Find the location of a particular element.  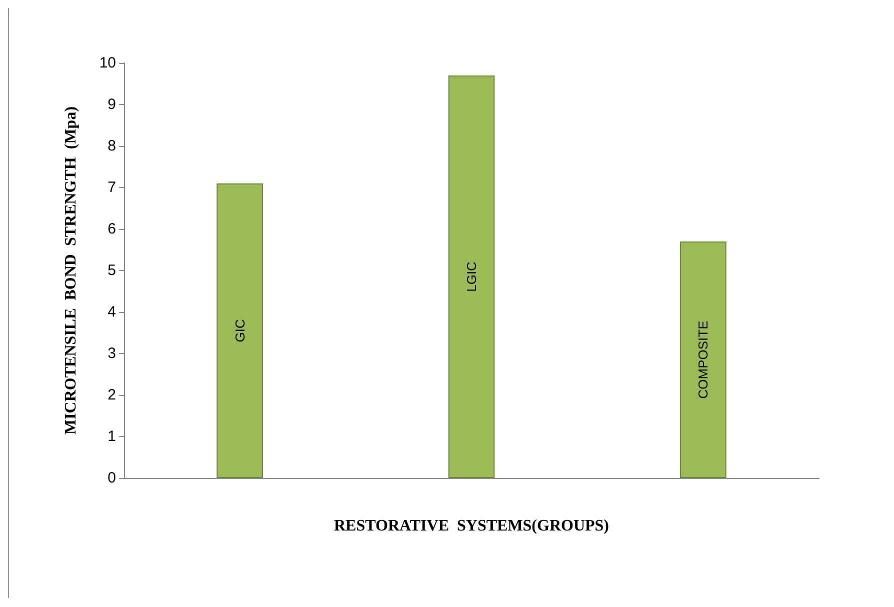

y-tick-label: 5 is located at coordinates (112, 270).